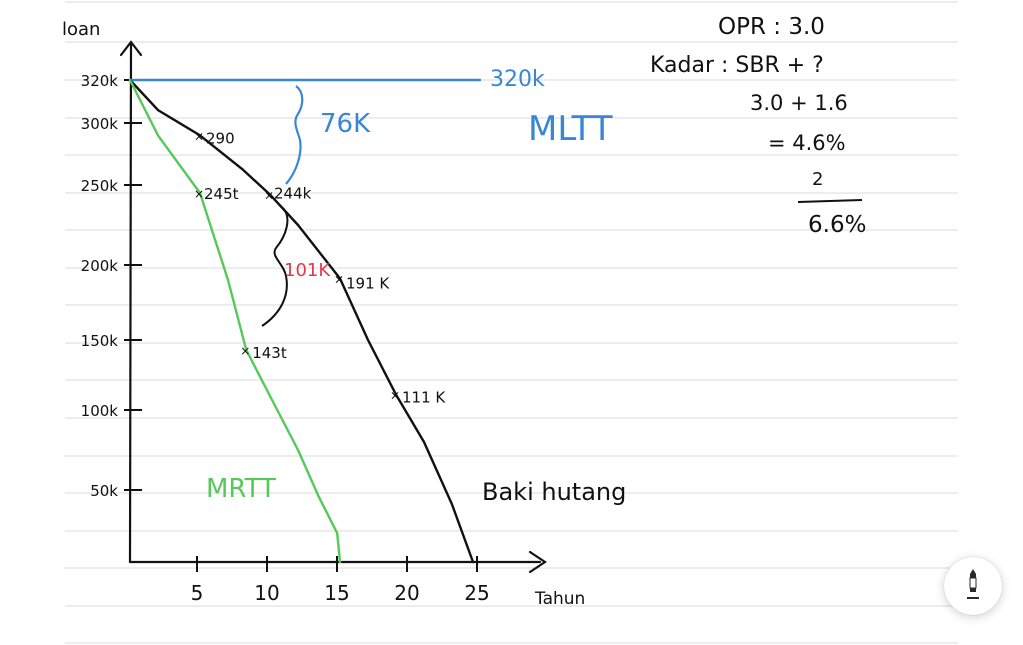 This screenshot has height=645, width=1023. I want to click on point-value-label: 244k, so click(293, 194).